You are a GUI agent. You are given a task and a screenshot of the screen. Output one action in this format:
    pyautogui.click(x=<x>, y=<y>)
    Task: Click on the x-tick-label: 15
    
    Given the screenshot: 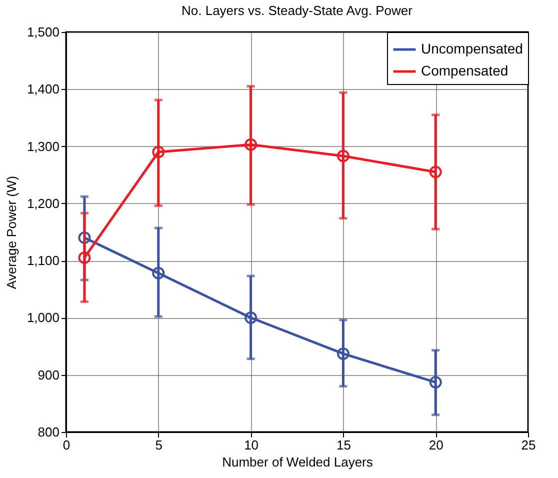 What is the action you would take?
    pyautogui.click(x=343, y=445)
    